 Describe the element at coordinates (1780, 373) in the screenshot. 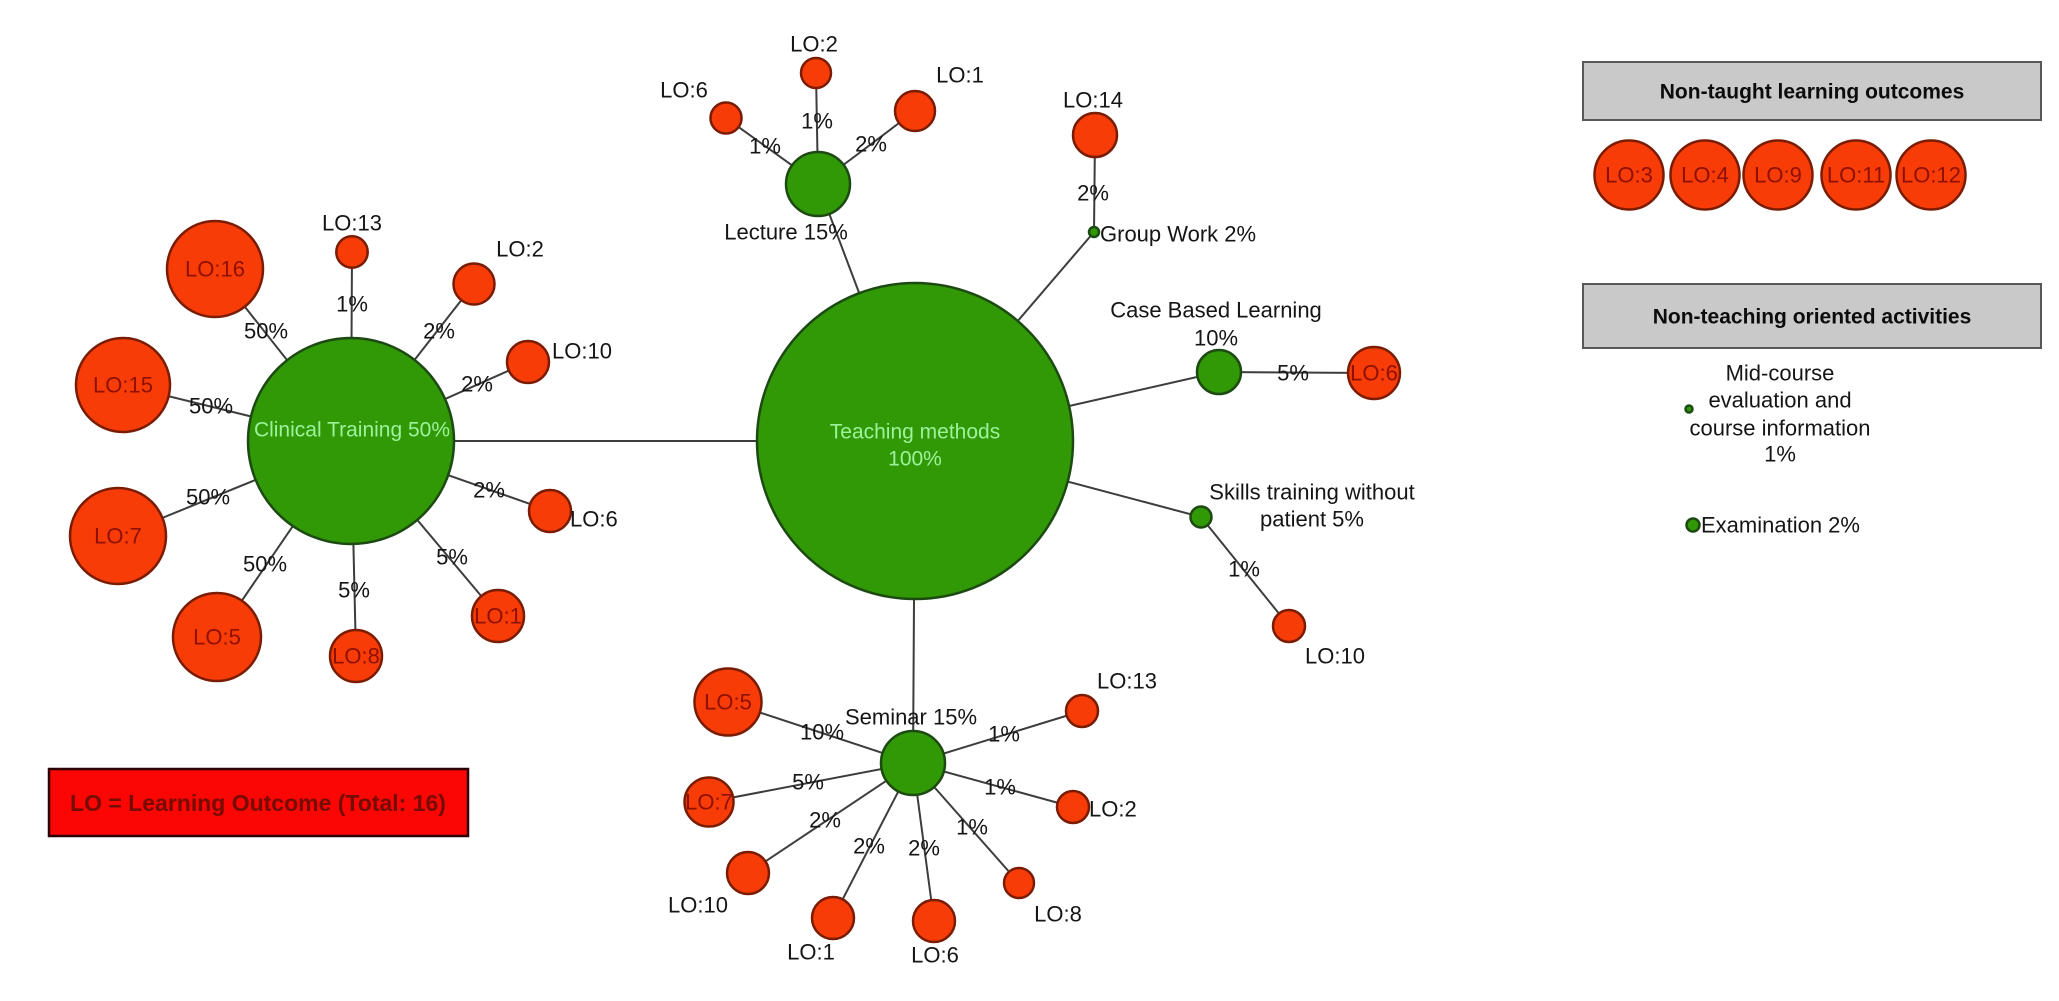

I see `svg-text: Mid-course` at that location.